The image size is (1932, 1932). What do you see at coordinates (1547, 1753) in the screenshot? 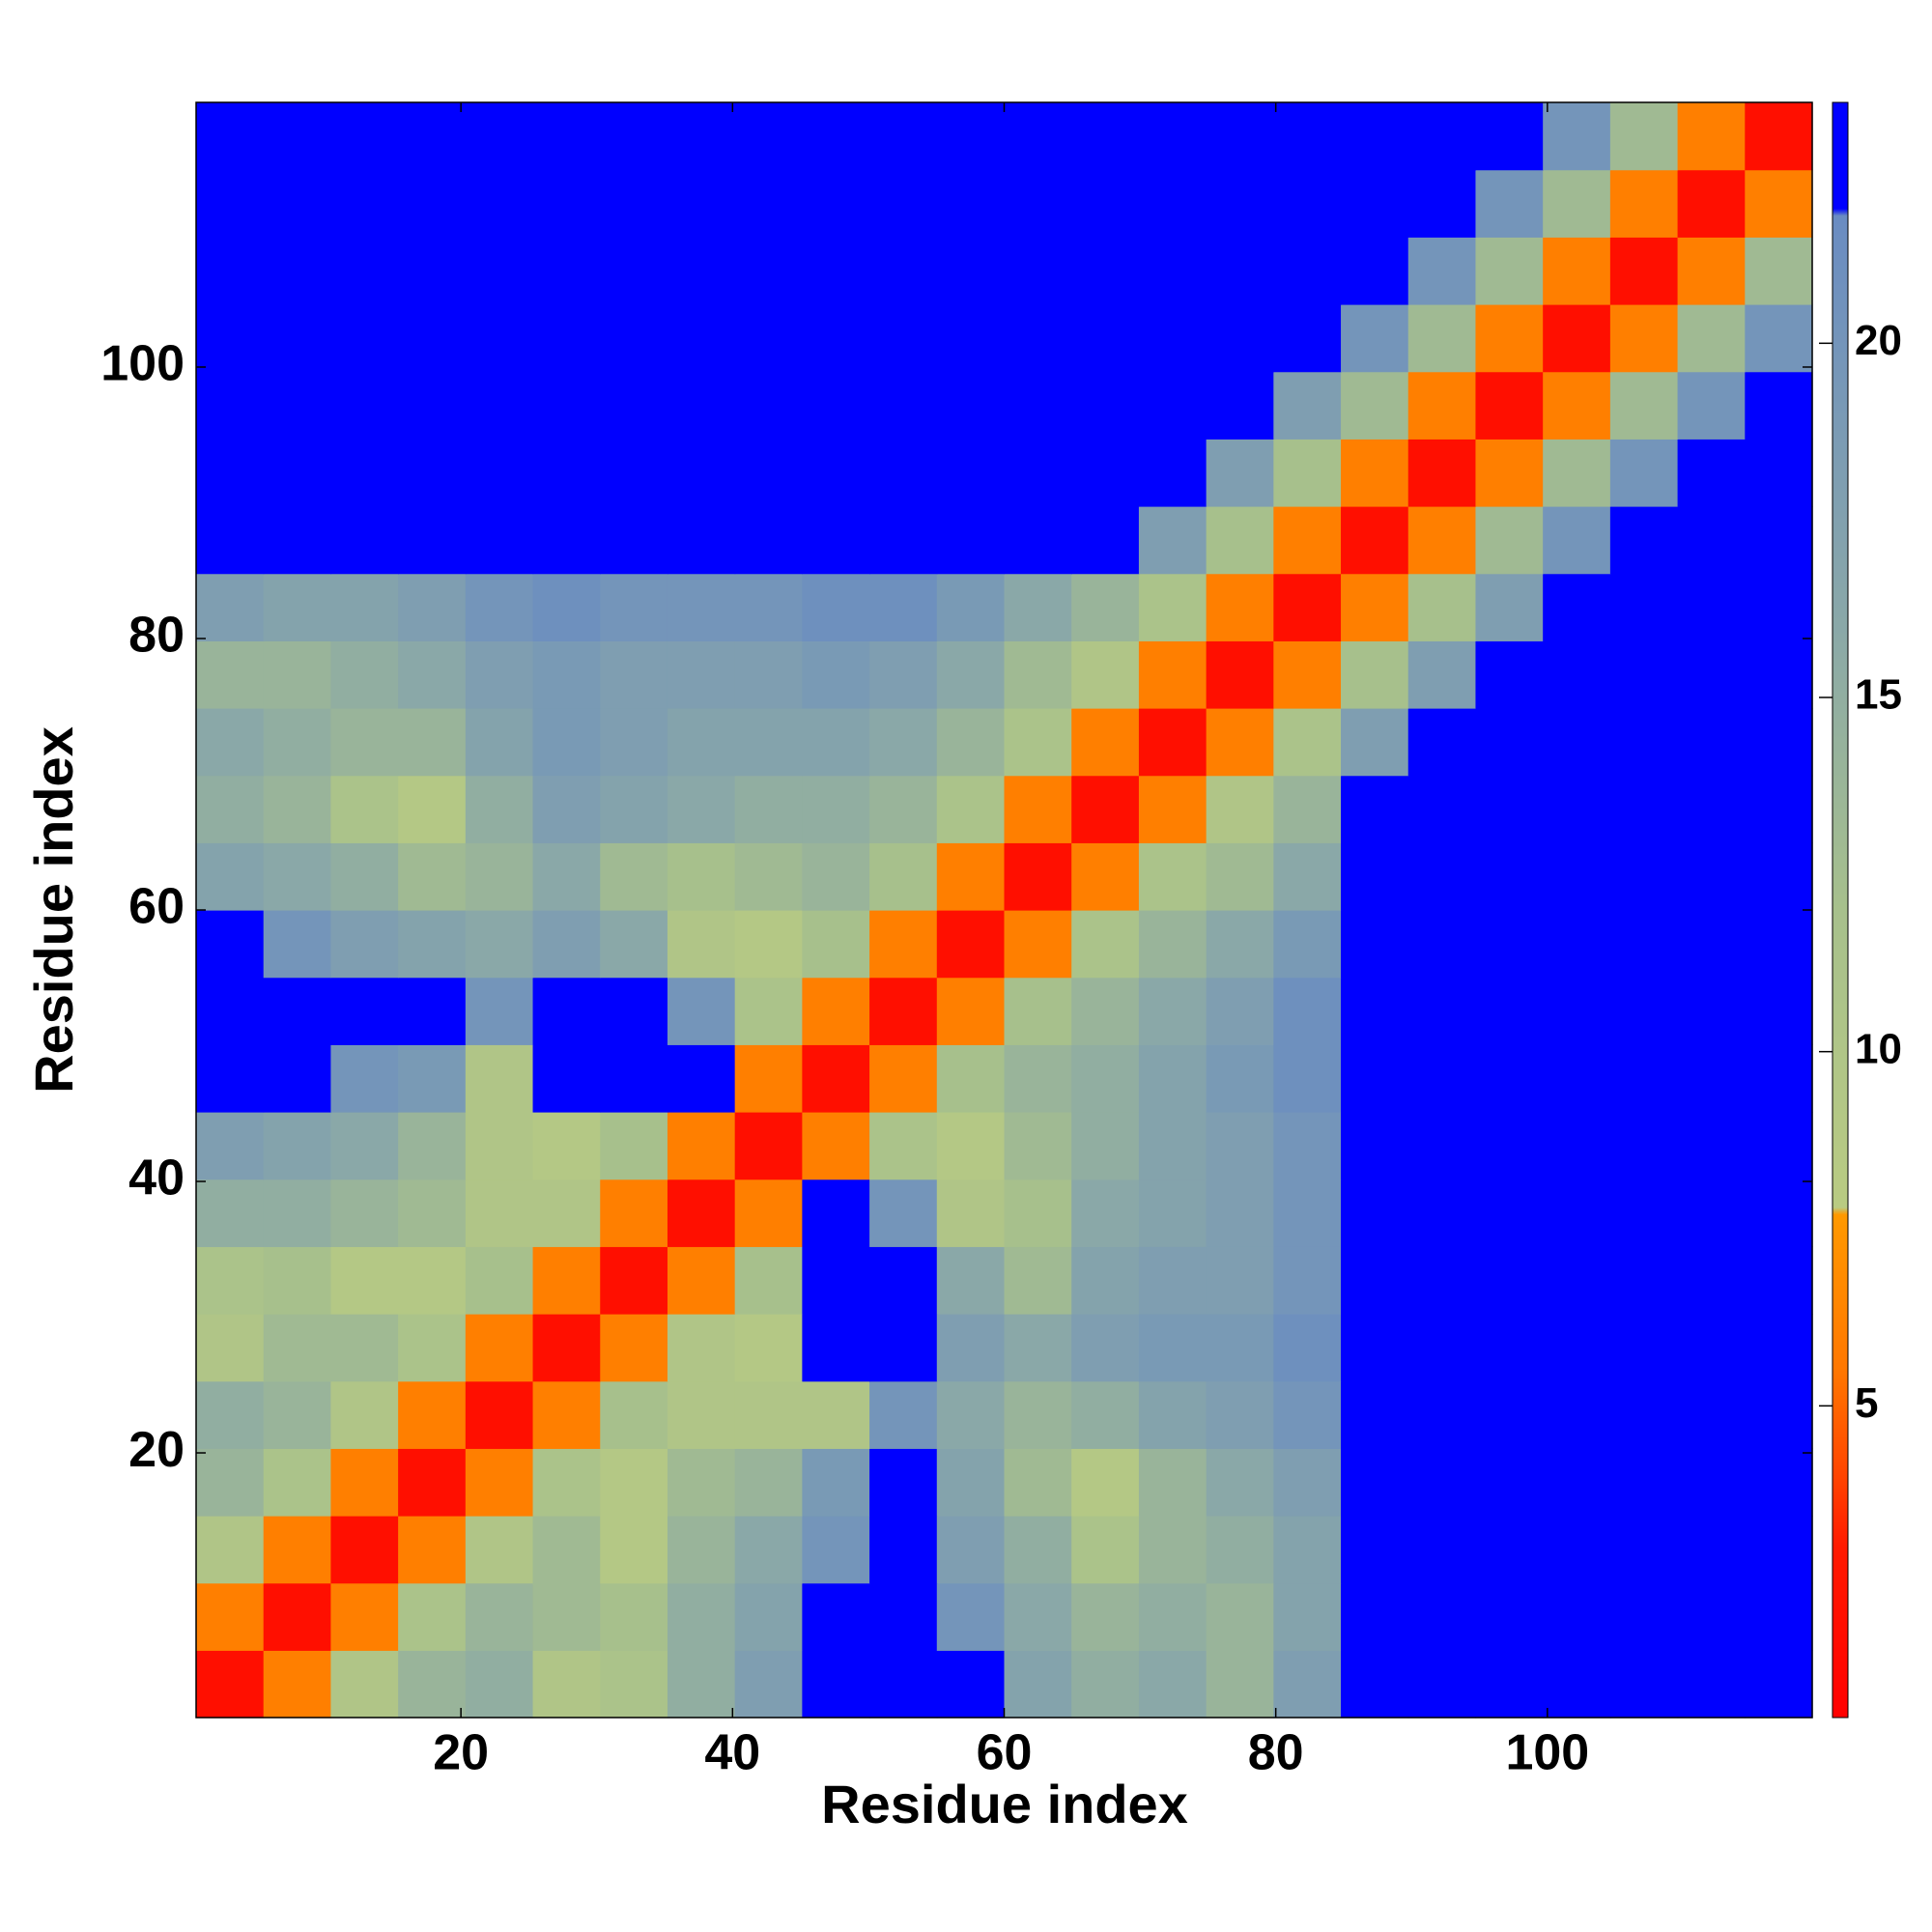
I see `x-tick-label: 100` at bounding box center [1547, 1753].